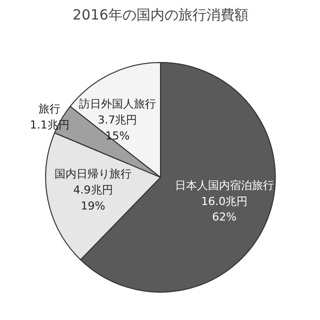 The image size is (320, 320). What do you see at coordinates (93, 198) in the screenshot?
I see `data-label: 4.9兆円 19%` at bounding box center [93, 198].